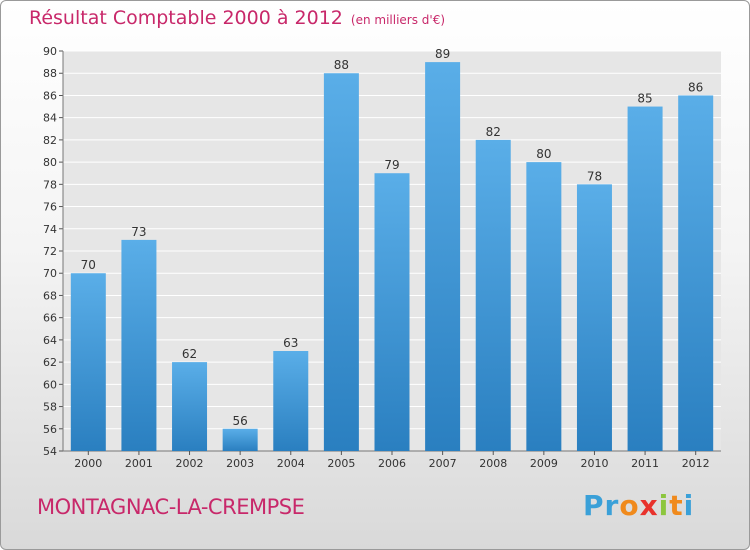 The image size is (750, 550). Describe the element at coordinates (443, 256) in the screenshot. I see `bar-2007` at that location.